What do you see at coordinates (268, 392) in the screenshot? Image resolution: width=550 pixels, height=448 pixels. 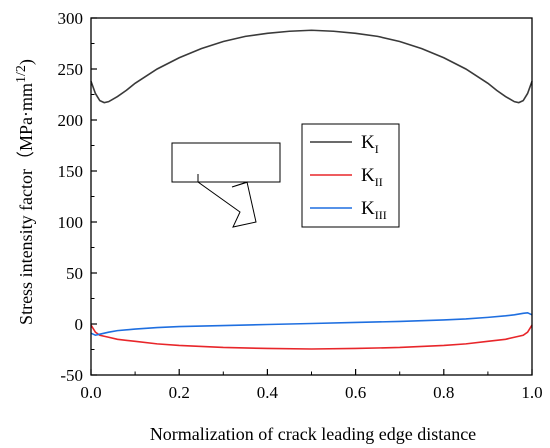 I see `x-tick-label: 0.4` at bounding box center [268, 392].